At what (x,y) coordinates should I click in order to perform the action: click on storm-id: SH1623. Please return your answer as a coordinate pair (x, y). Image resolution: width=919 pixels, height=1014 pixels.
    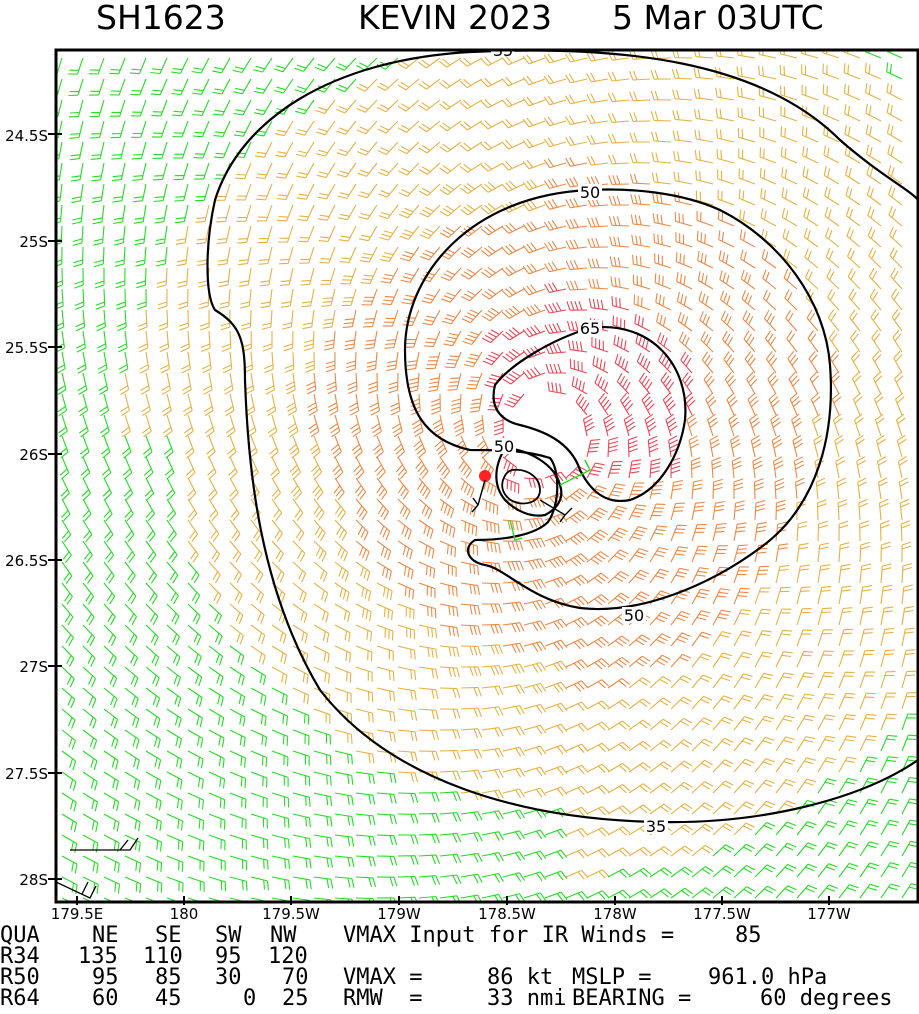
    Looking at the image, I should click on (161, 18).